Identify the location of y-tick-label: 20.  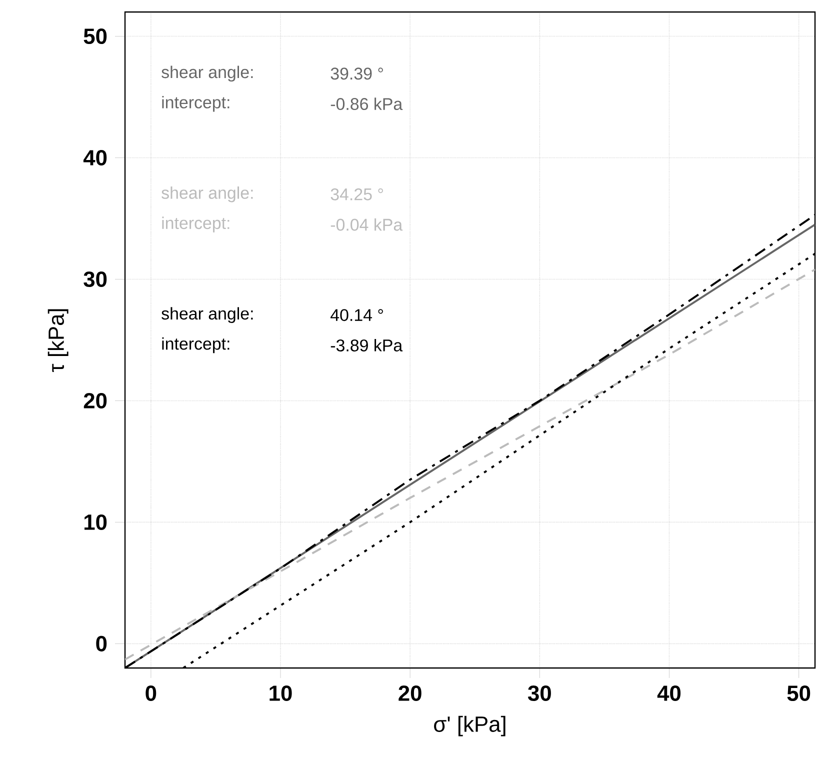
(95, 400).